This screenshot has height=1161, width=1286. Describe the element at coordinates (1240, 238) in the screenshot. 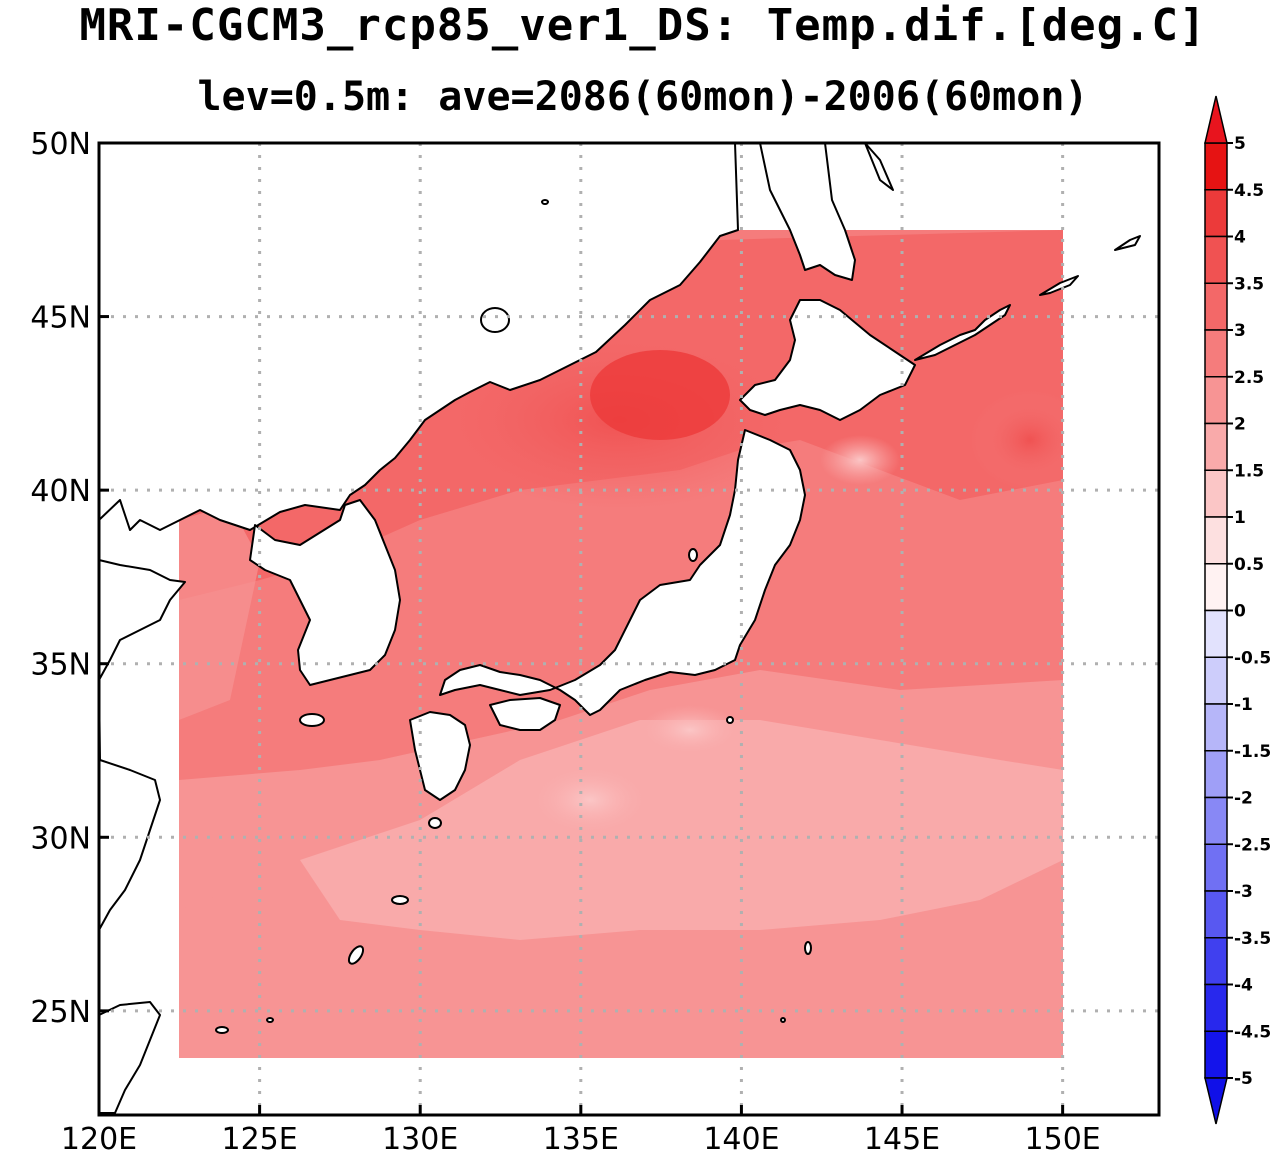

I see `colorbar-label: 4` at that location.